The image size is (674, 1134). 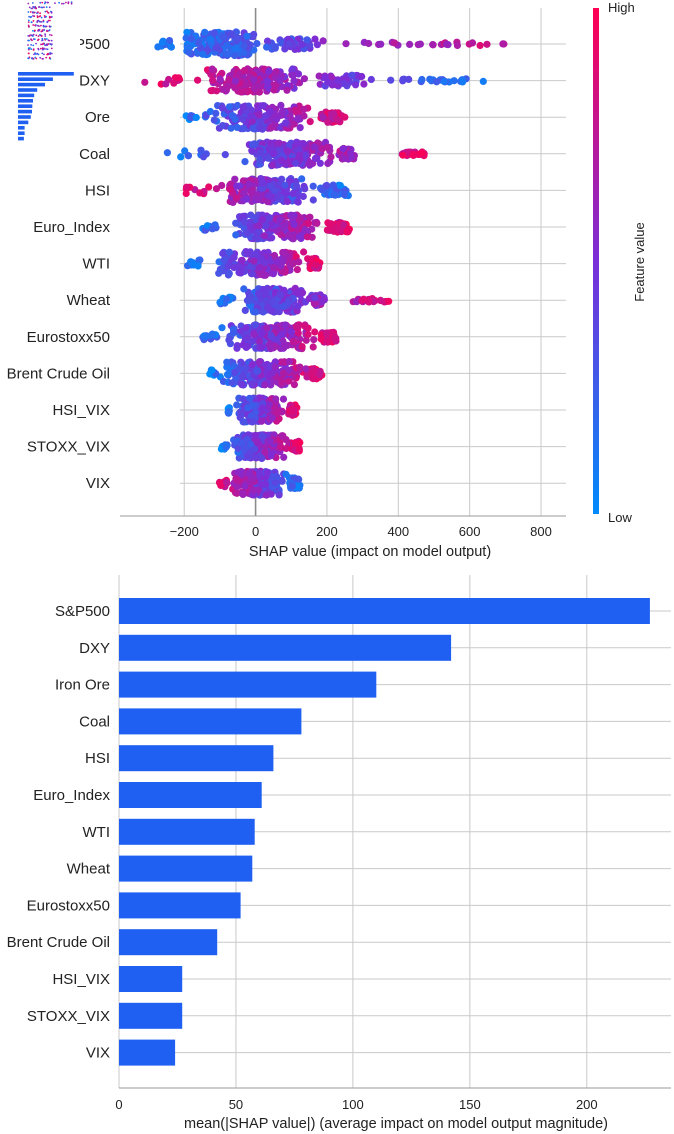 What do you see at coordinates (196, 758) in the screenshot?
I see `bar-hsi` at bounding box center [196, 758].